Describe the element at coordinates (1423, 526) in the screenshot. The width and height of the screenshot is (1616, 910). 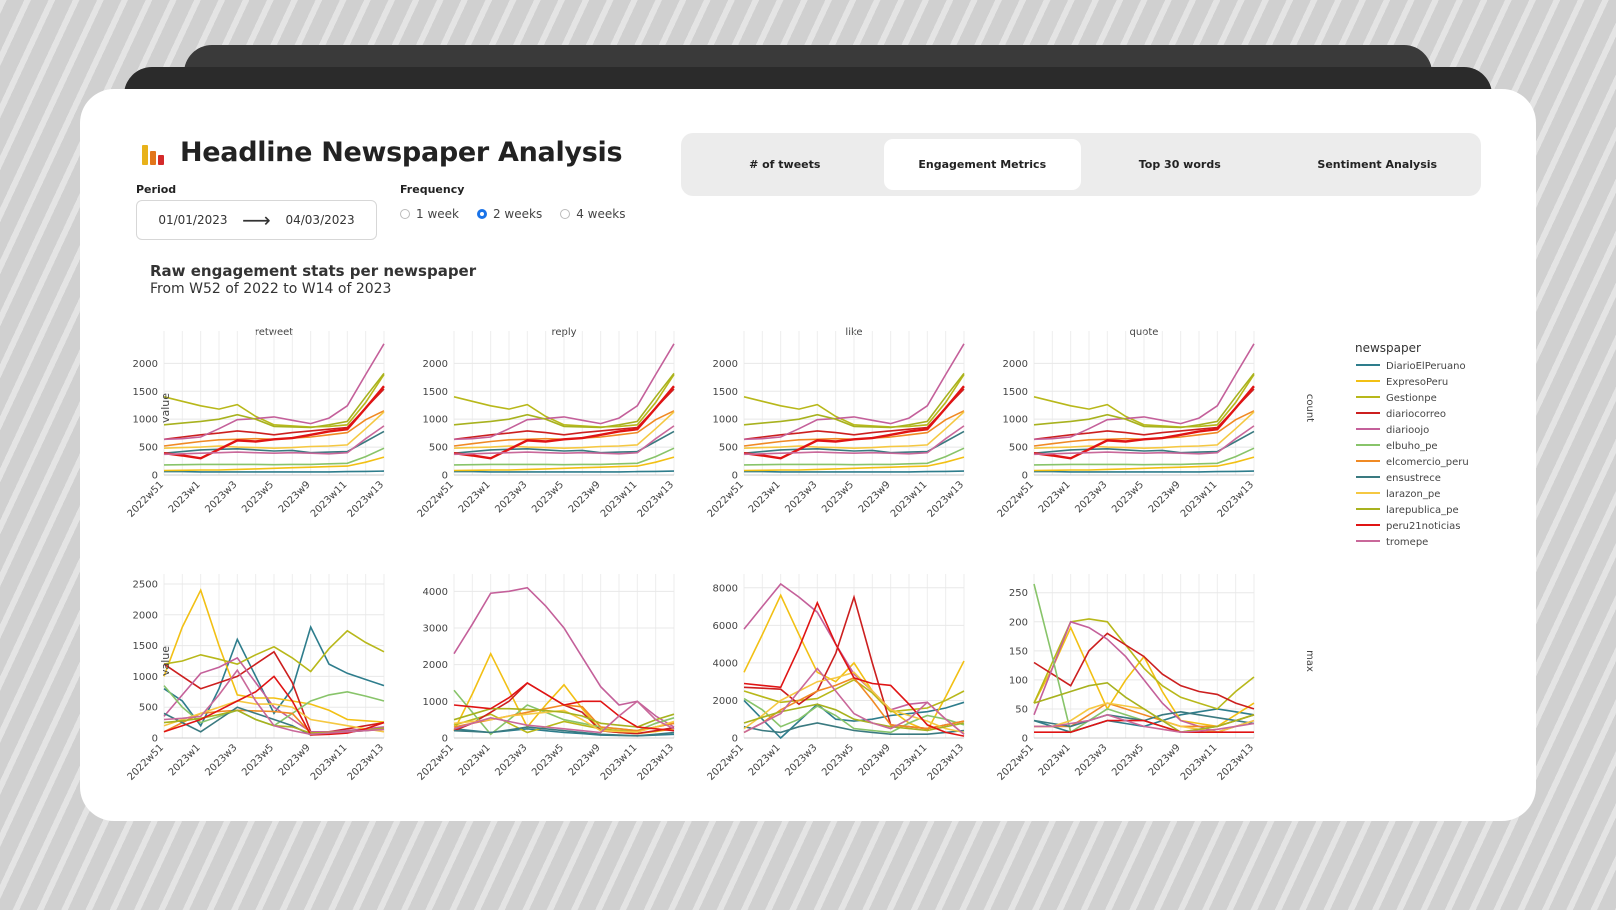
I see `legend-item-peru21noticias: peru21noticias` at that location.